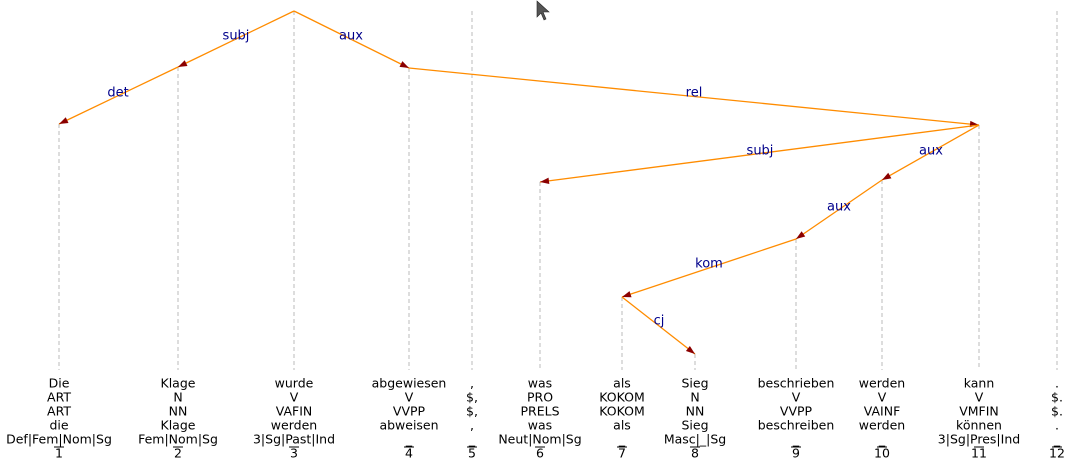 The image size is (1075, 465). What do you see at coordinates (709, 264) in the screenshot?
I see `arc-label-kom: kom` at bounding box center [709, 264].